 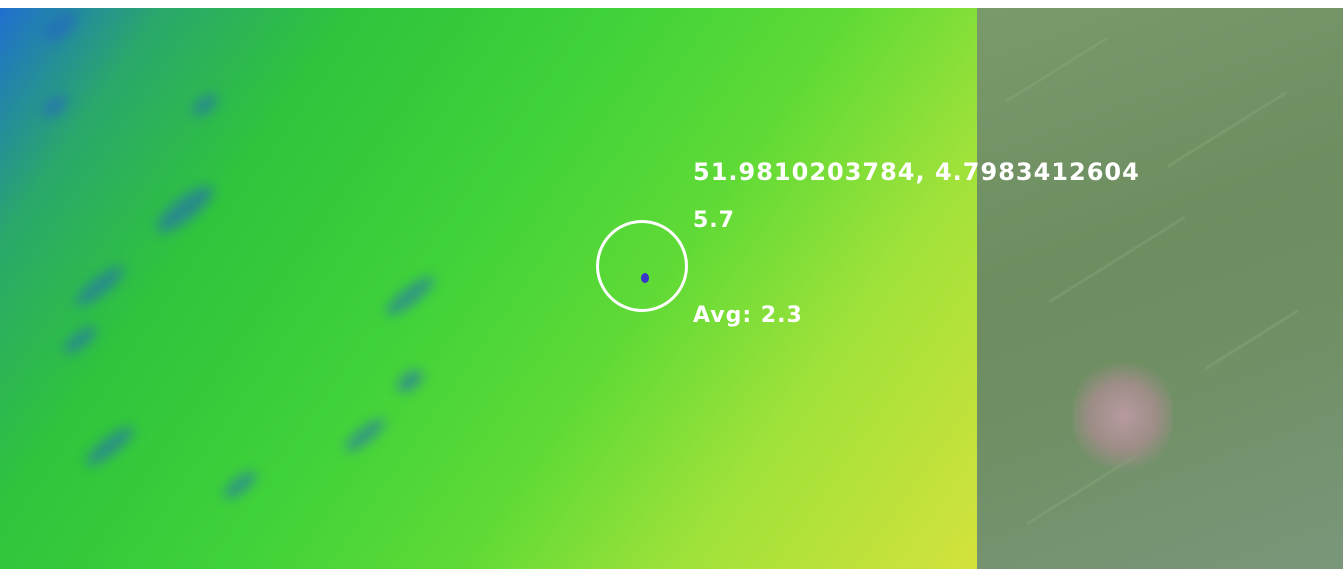 What do you see at coordinates (748, 315) in the screenshot?
I see `average-value: Avg: 2.3` at bounding box center [748, 315].